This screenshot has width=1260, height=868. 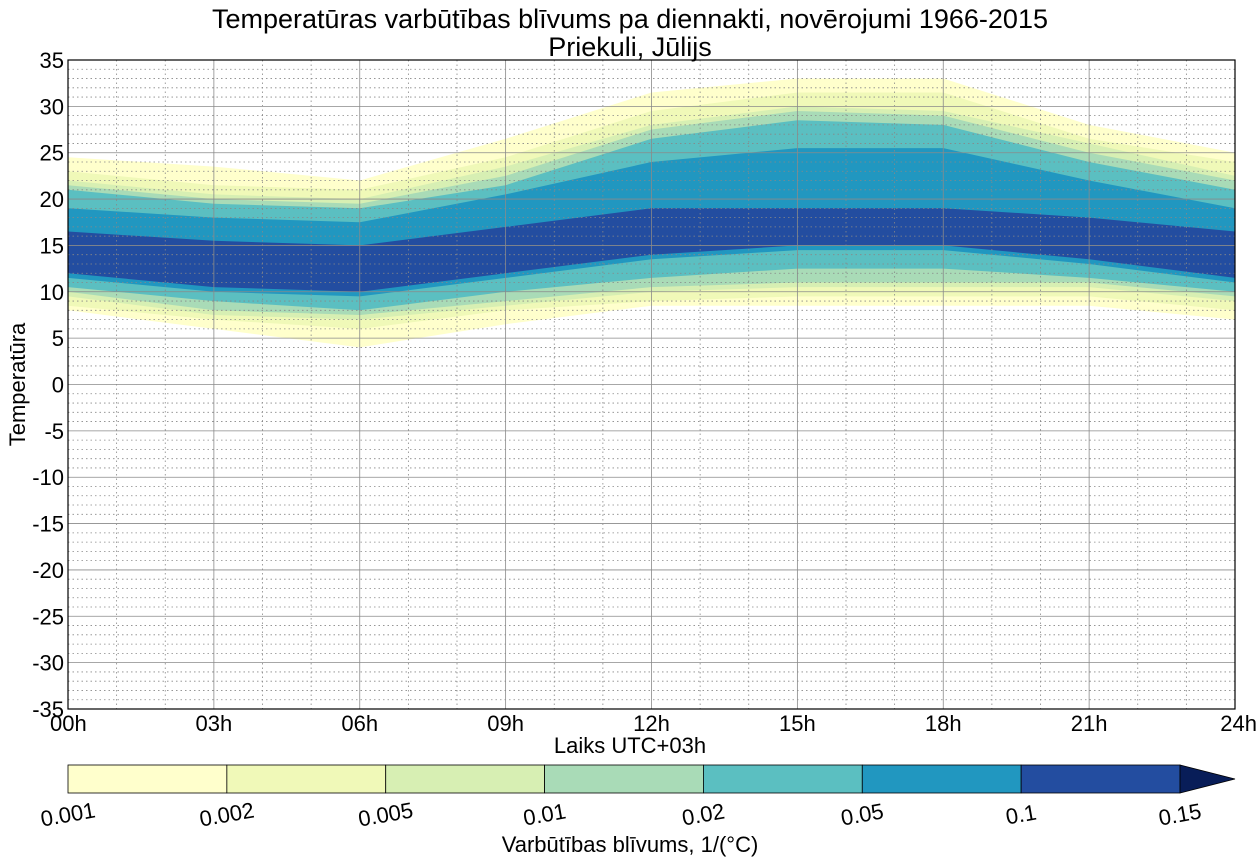 What do you see at coordinates (48, 524) in the screenshot?
I see `y-tick-label: -15` at bounding box center [48, 524].